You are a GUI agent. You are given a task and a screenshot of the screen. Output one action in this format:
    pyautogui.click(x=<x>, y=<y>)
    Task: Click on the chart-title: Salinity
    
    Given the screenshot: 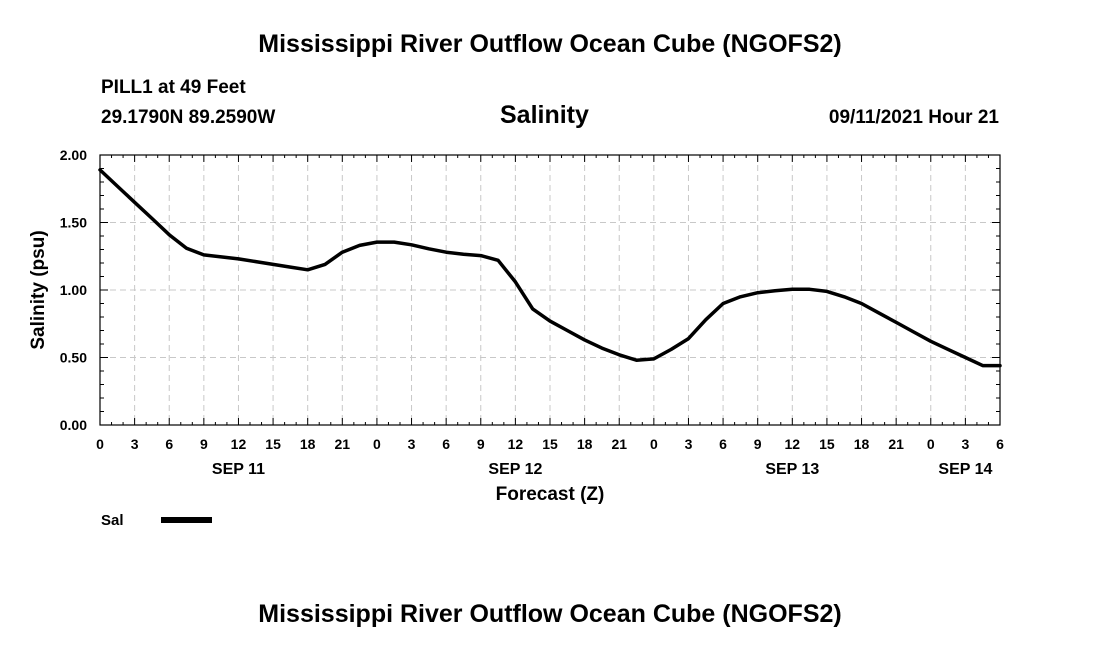 What is the action you would take?
    pyautogui.click(x=544, y=115)
    